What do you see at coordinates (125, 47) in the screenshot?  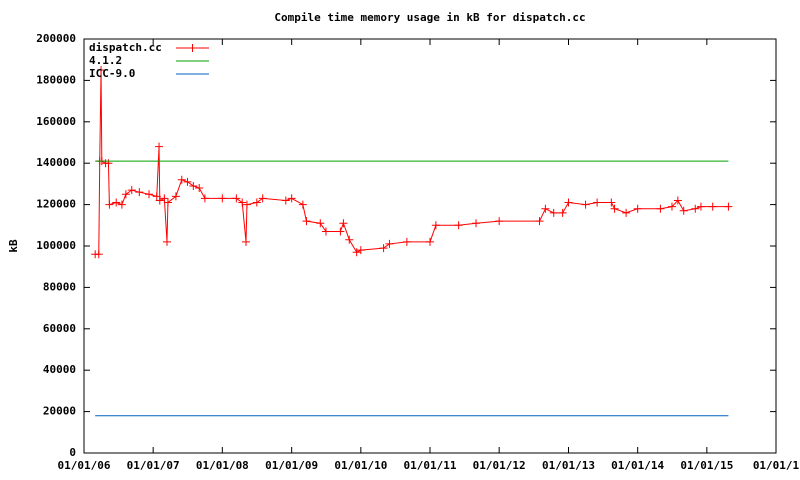 I see `legend-label: dispatch.cc` at bounding box center [125, 47].